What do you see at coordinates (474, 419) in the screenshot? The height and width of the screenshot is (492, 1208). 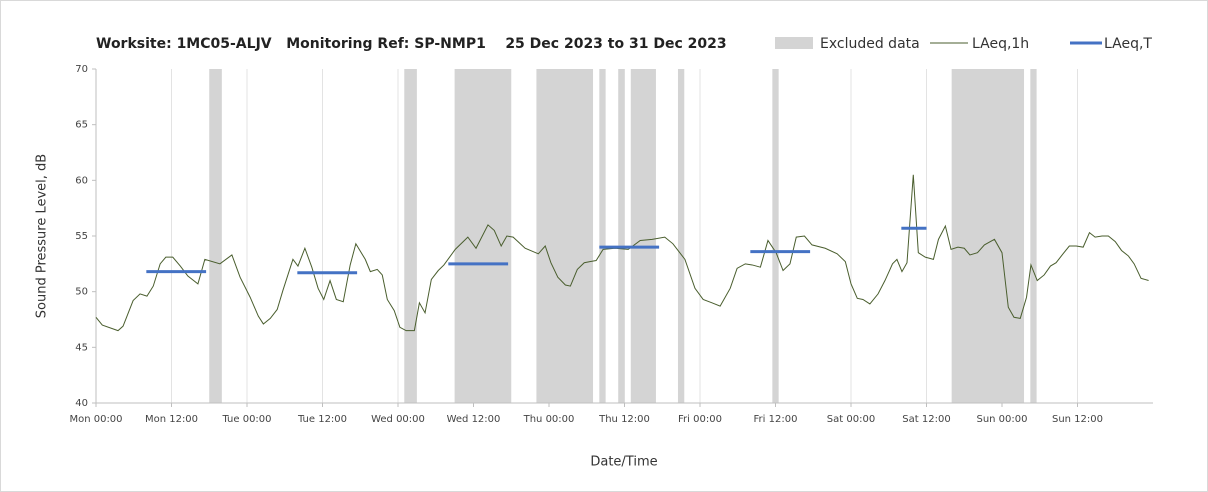 I see `x-tick-label: Wed 12:00` at bounding box center [474, 419].